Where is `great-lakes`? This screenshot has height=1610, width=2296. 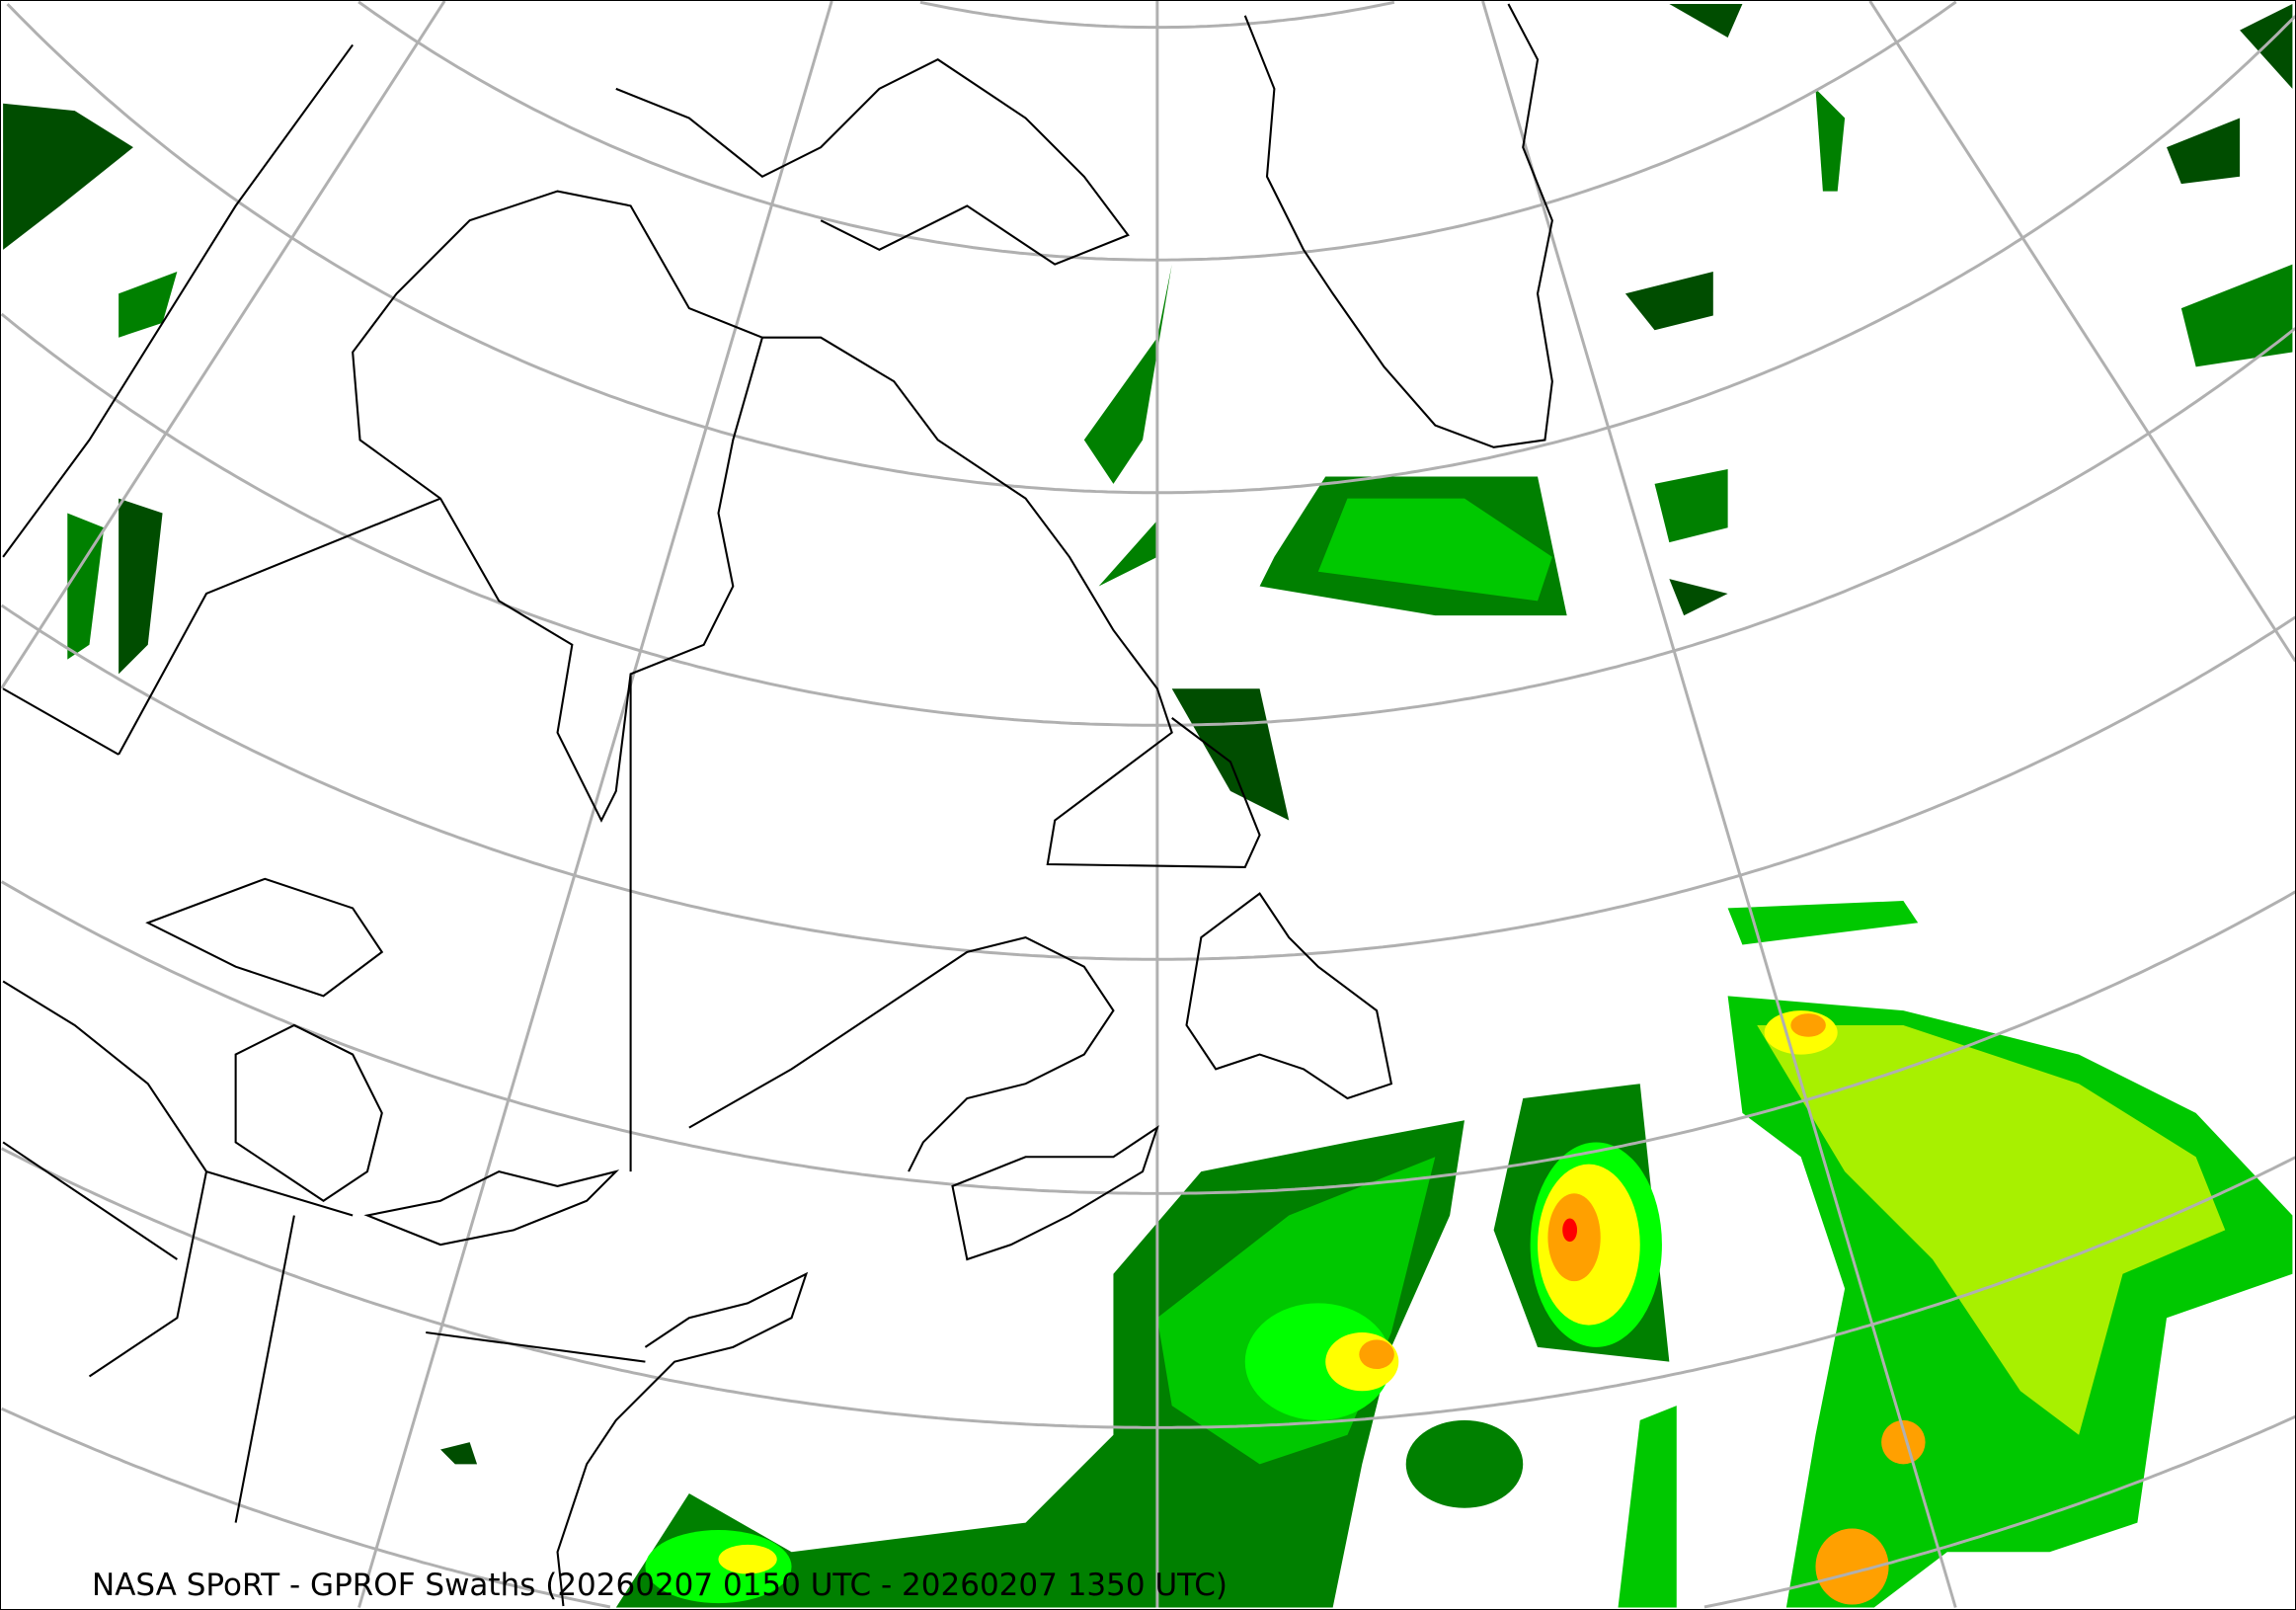 great-lakes is located at coordinates (383, 1062).